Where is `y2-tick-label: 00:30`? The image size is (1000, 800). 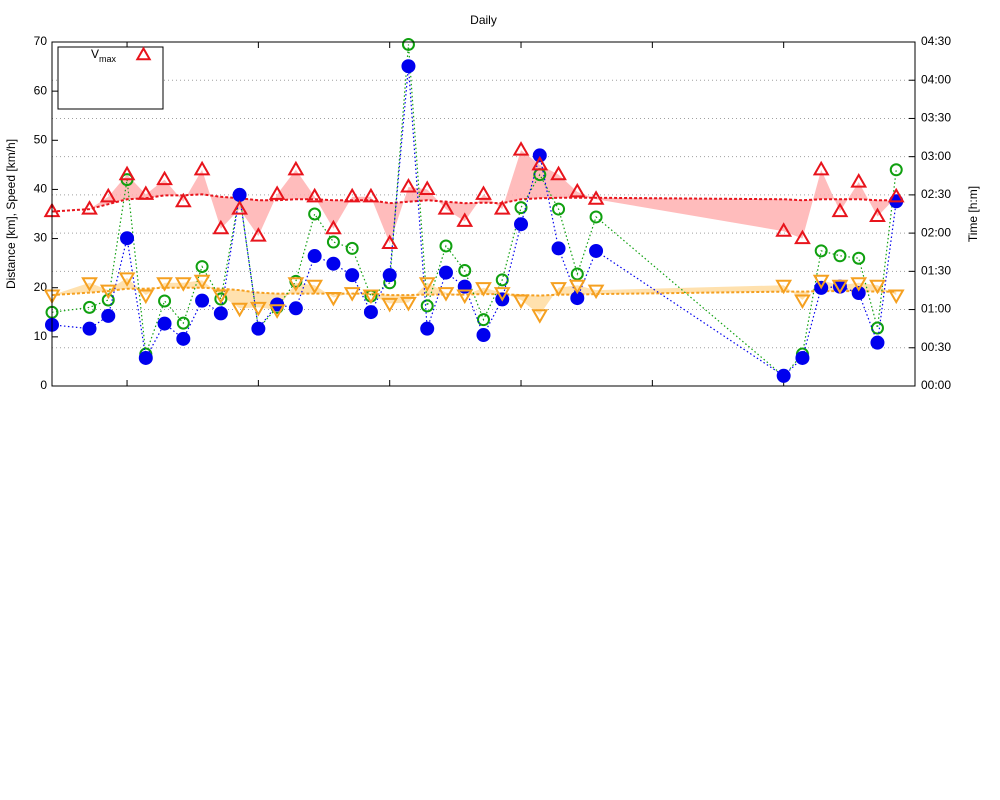 y2-tick-label: 00:30 is located at coordinates (936, 347).